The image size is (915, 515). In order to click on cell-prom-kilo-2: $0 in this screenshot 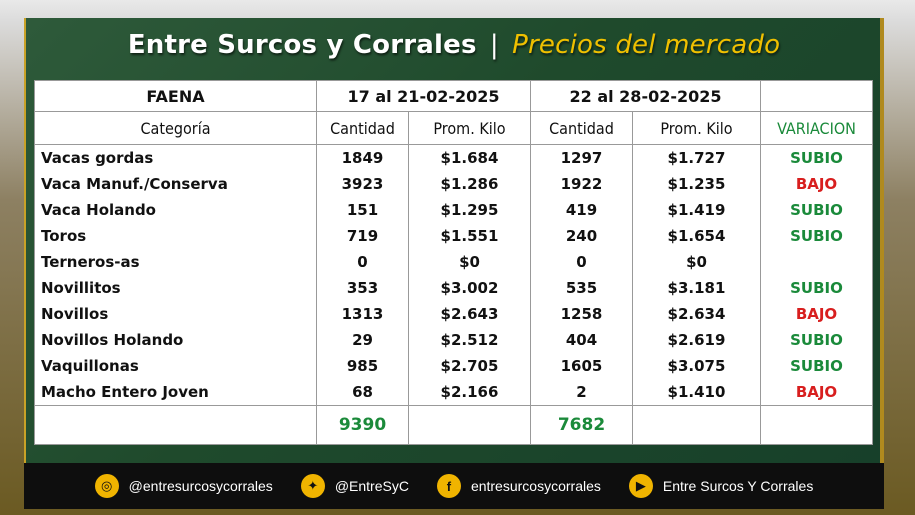, I will do `click(696, 262)`.